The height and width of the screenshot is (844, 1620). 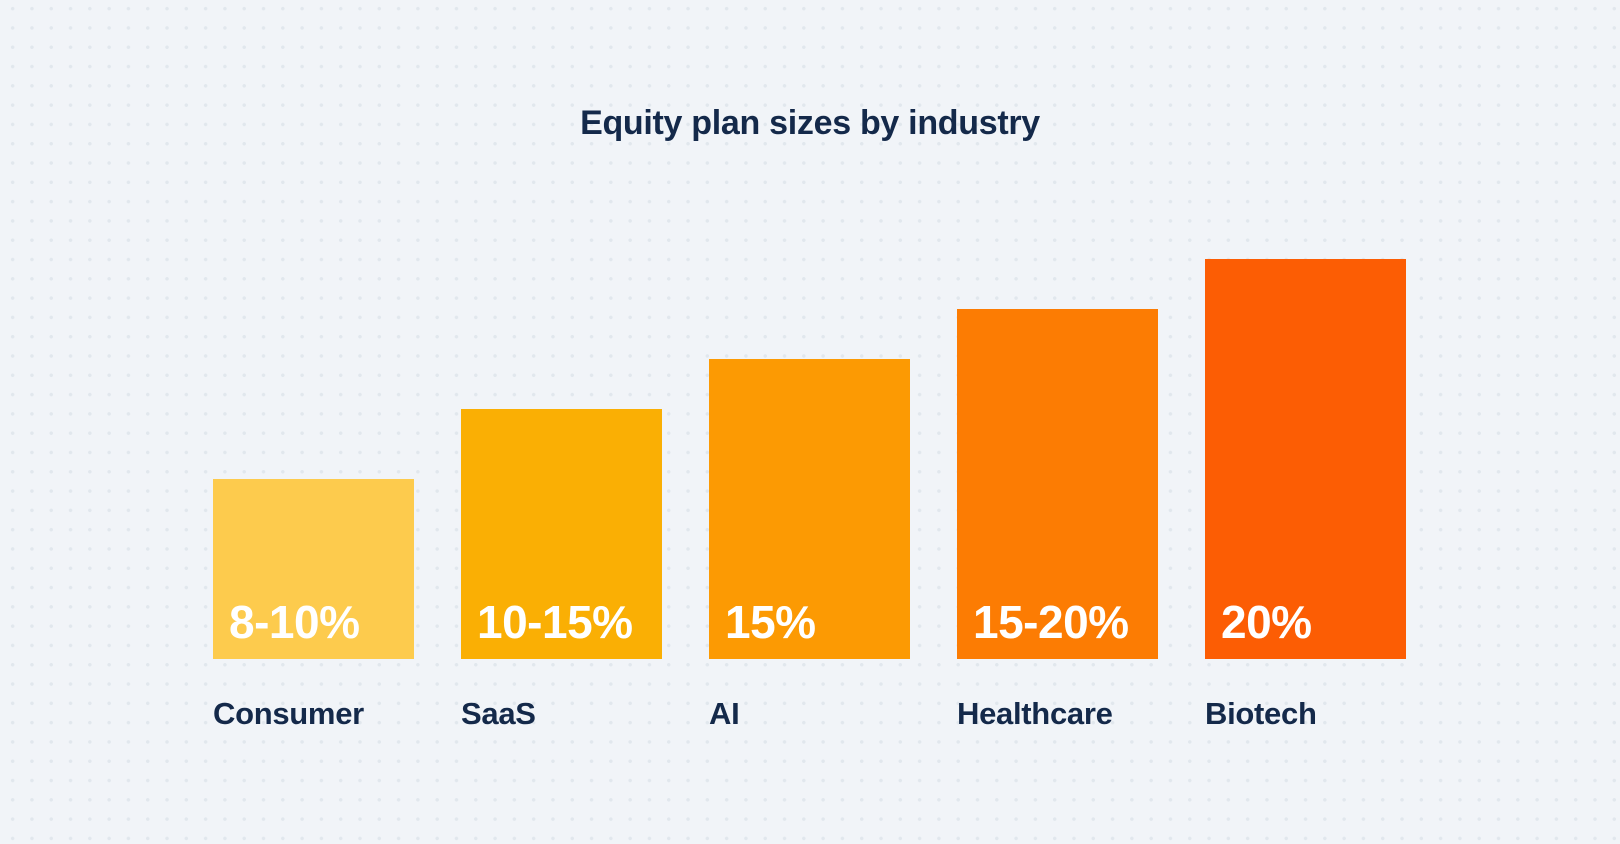 I want to click on bar-value-label: 10-15%, so click(x=555, y=622).